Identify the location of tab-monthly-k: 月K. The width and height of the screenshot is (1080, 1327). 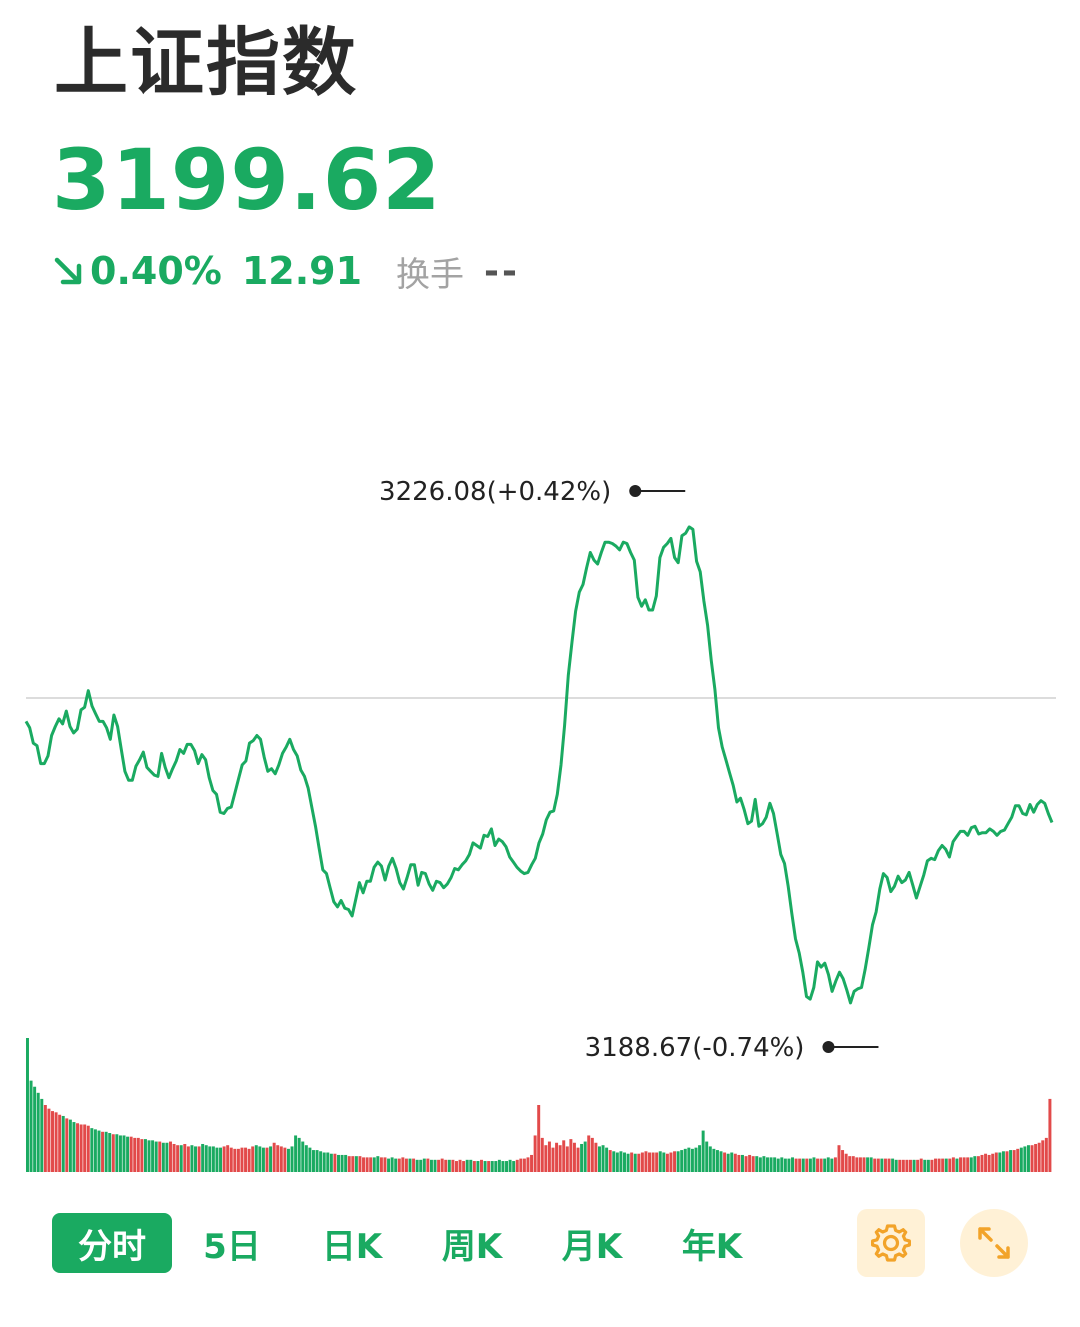
(592, 1246).